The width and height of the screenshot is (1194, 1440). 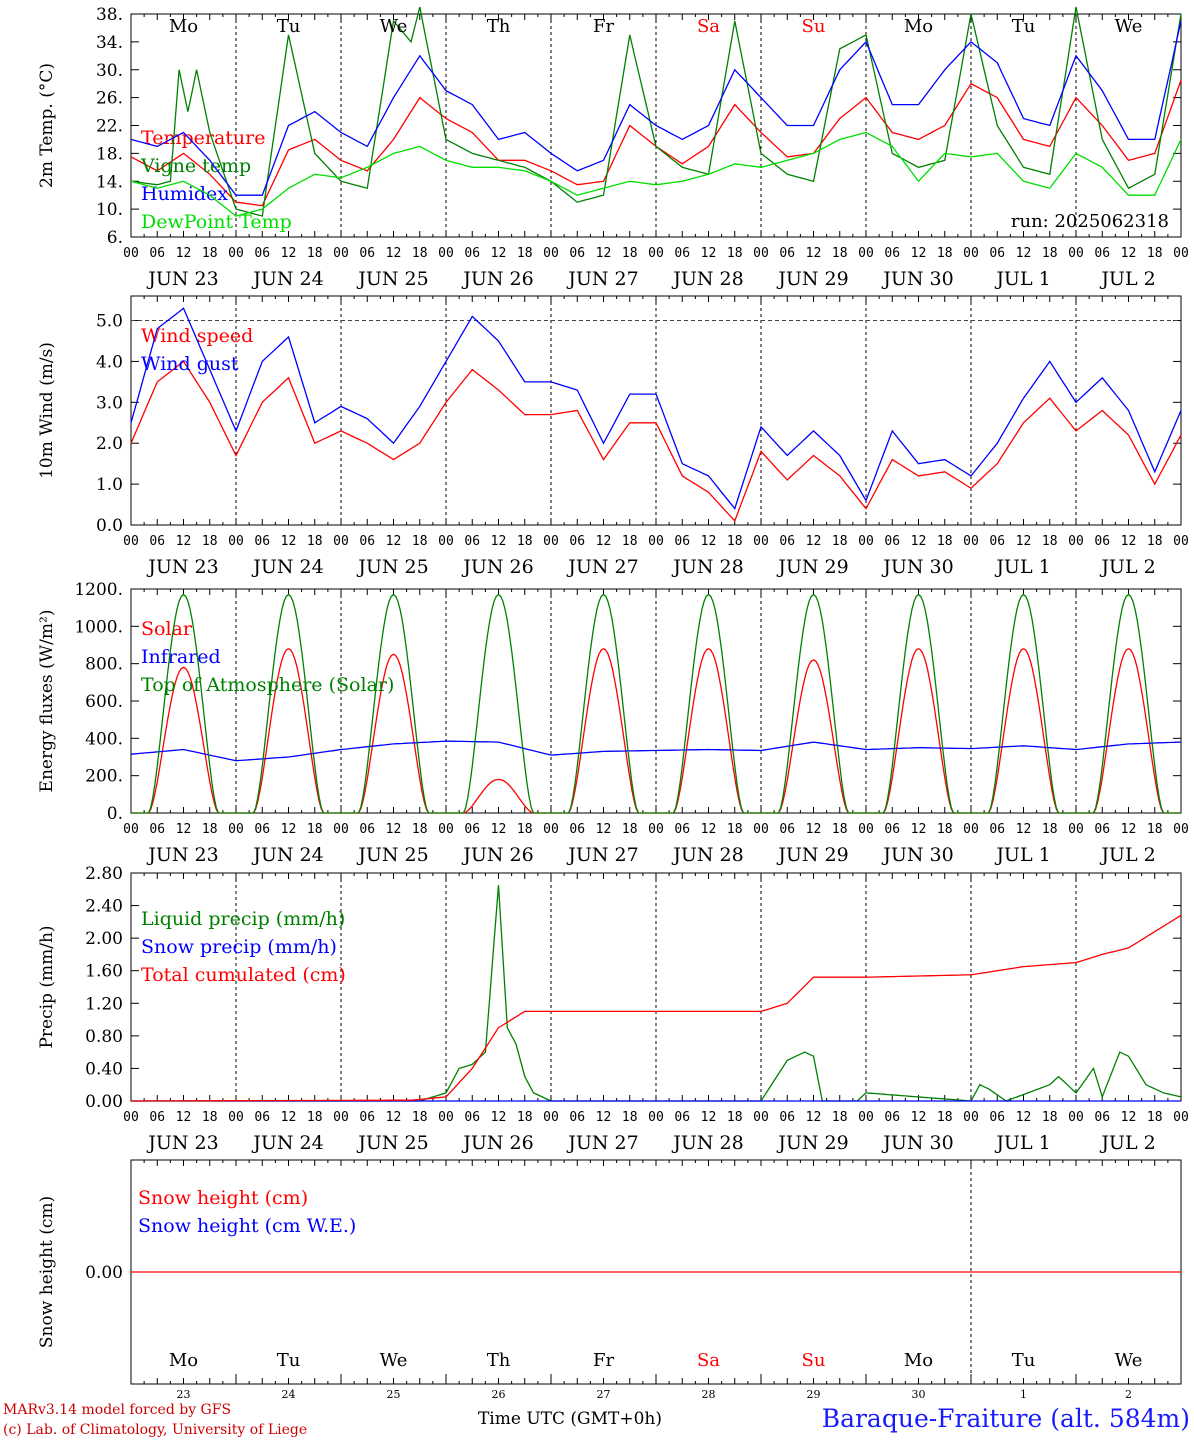 What do you see at coordinates (656, 408) in the screenshot?
I see `series-line-wind-gust` at bounding box center [656, 408].